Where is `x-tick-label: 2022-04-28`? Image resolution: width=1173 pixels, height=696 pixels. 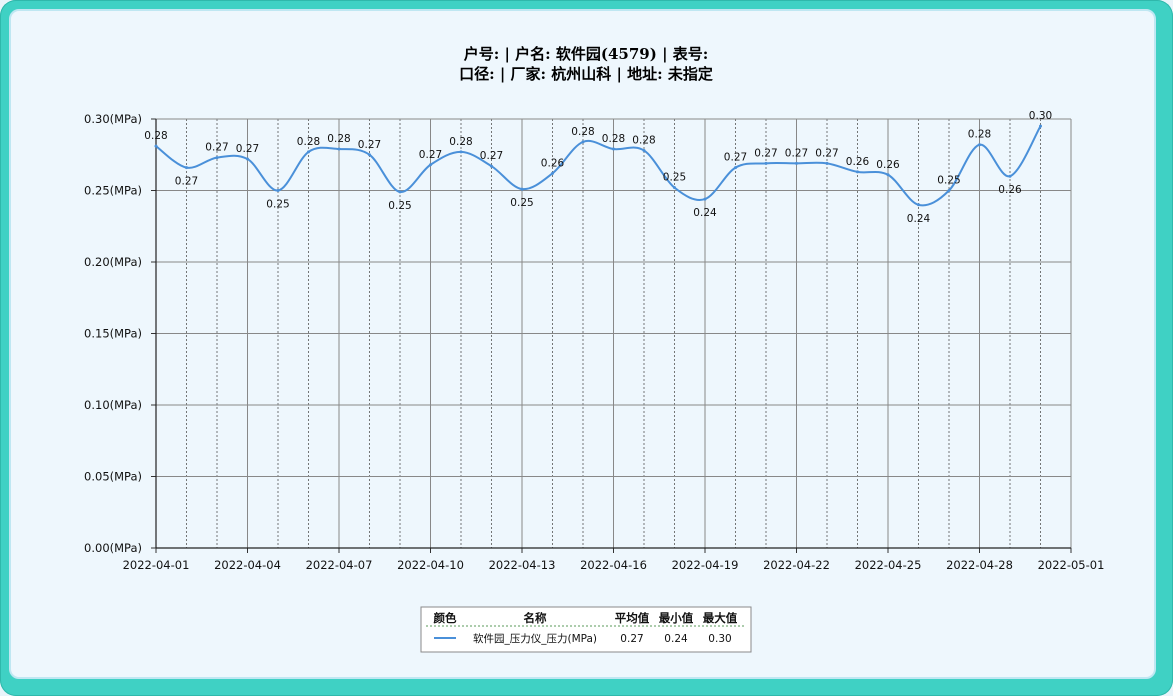
x-tick-label: 2022-04-28 is located at coordinates (979, 565).